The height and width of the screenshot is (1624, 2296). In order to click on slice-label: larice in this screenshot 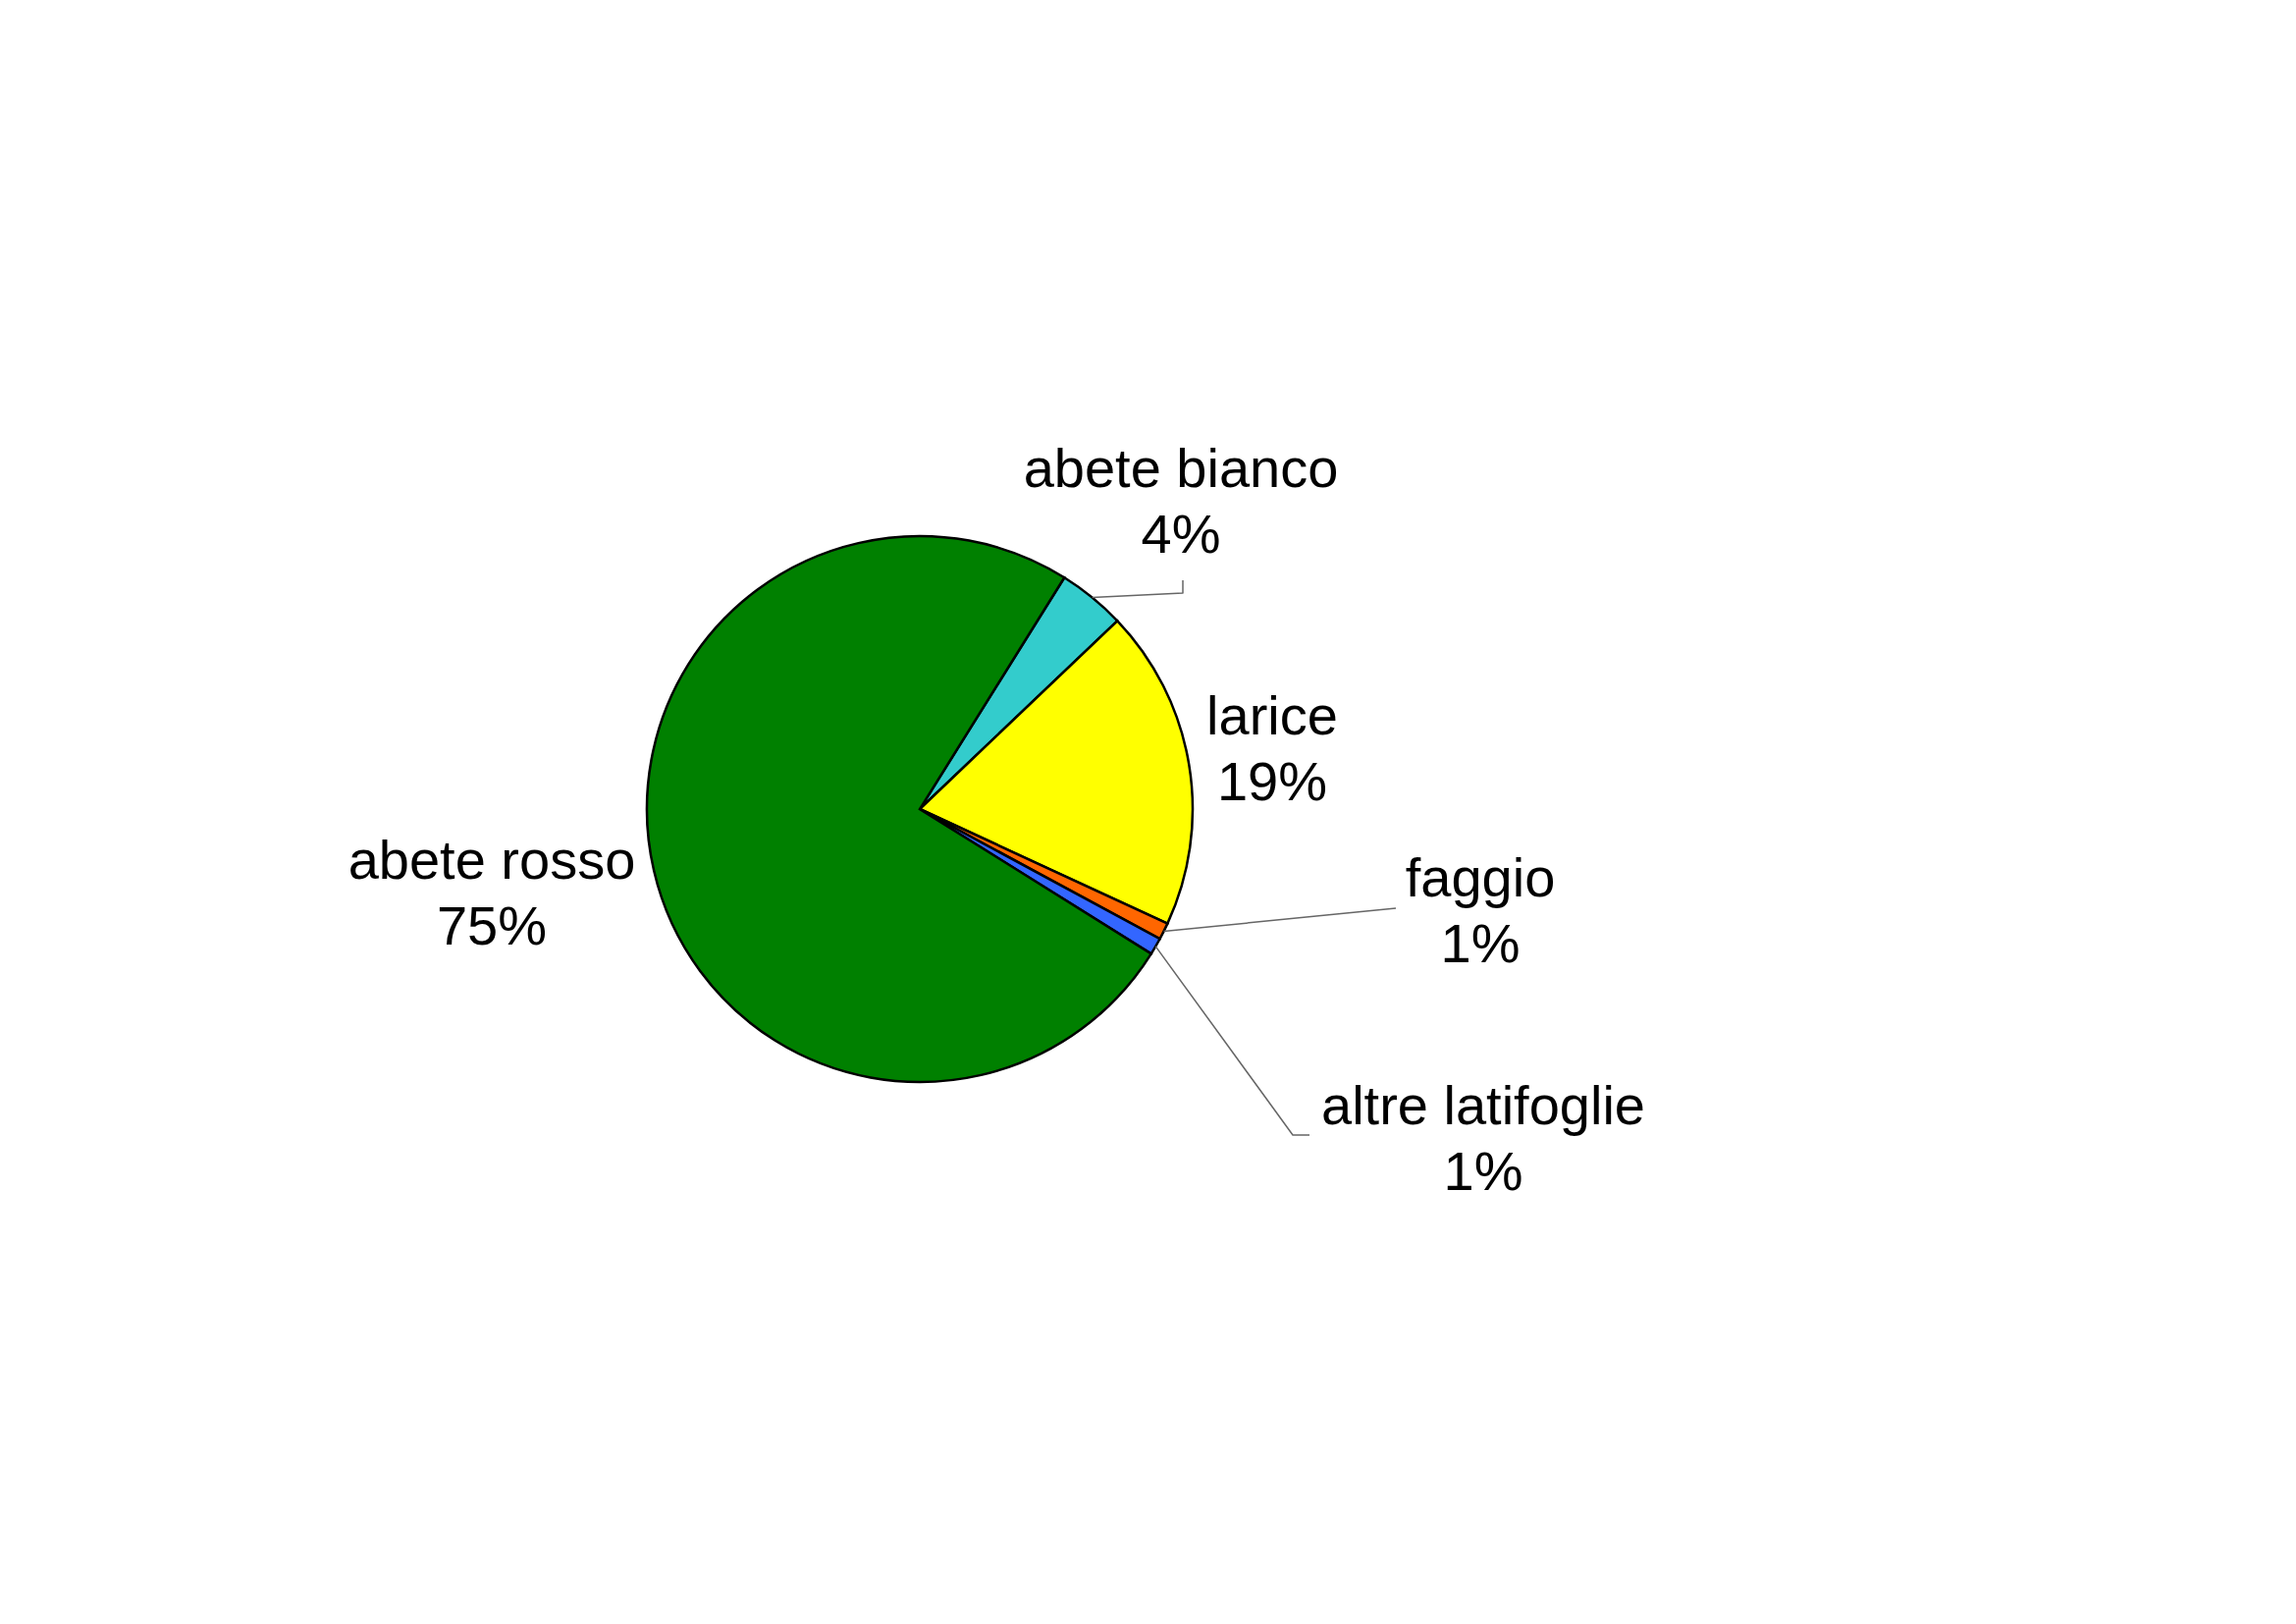, I will do `click(1272, 714)`.